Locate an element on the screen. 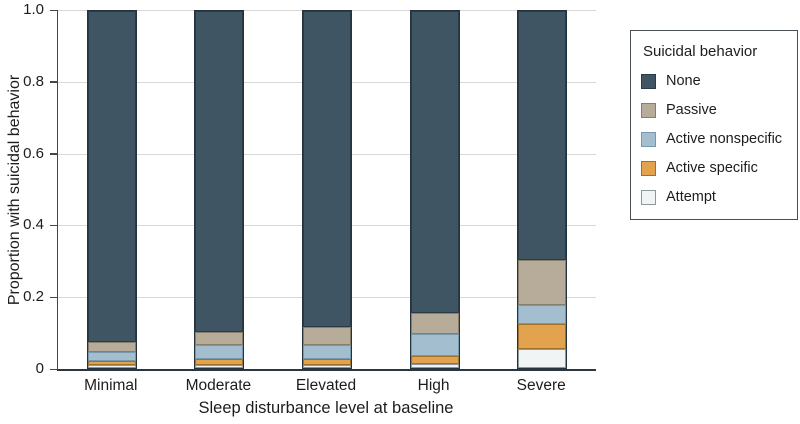 This screenshot has height=424, width=800. bar-high is located at coordinates (434, 189).